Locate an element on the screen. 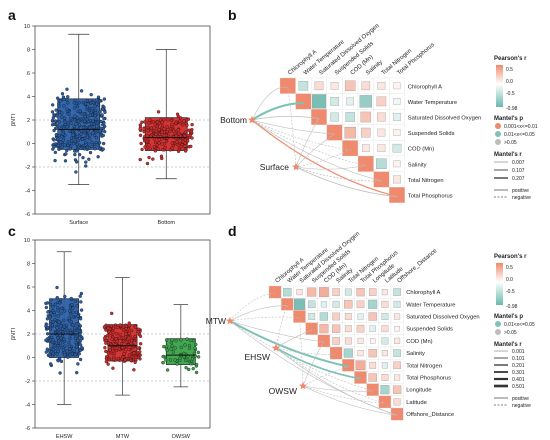 The width and height of the screenshot is (550, 440). y-tick-label: 4 is located at coordinates (28, 312).